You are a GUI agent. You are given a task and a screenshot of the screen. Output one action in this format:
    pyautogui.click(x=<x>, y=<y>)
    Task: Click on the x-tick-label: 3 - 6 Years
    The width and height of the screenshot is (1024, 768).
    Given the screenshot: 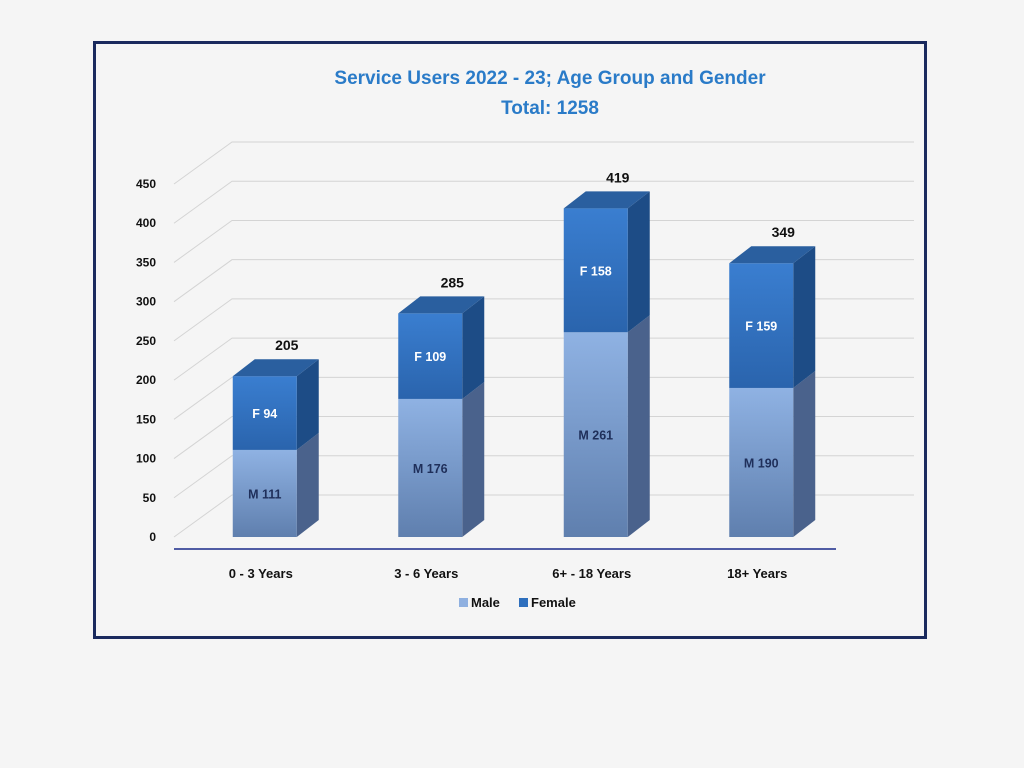 What is the action you would take?
    pyautogui.click(x=426, y=573)
    